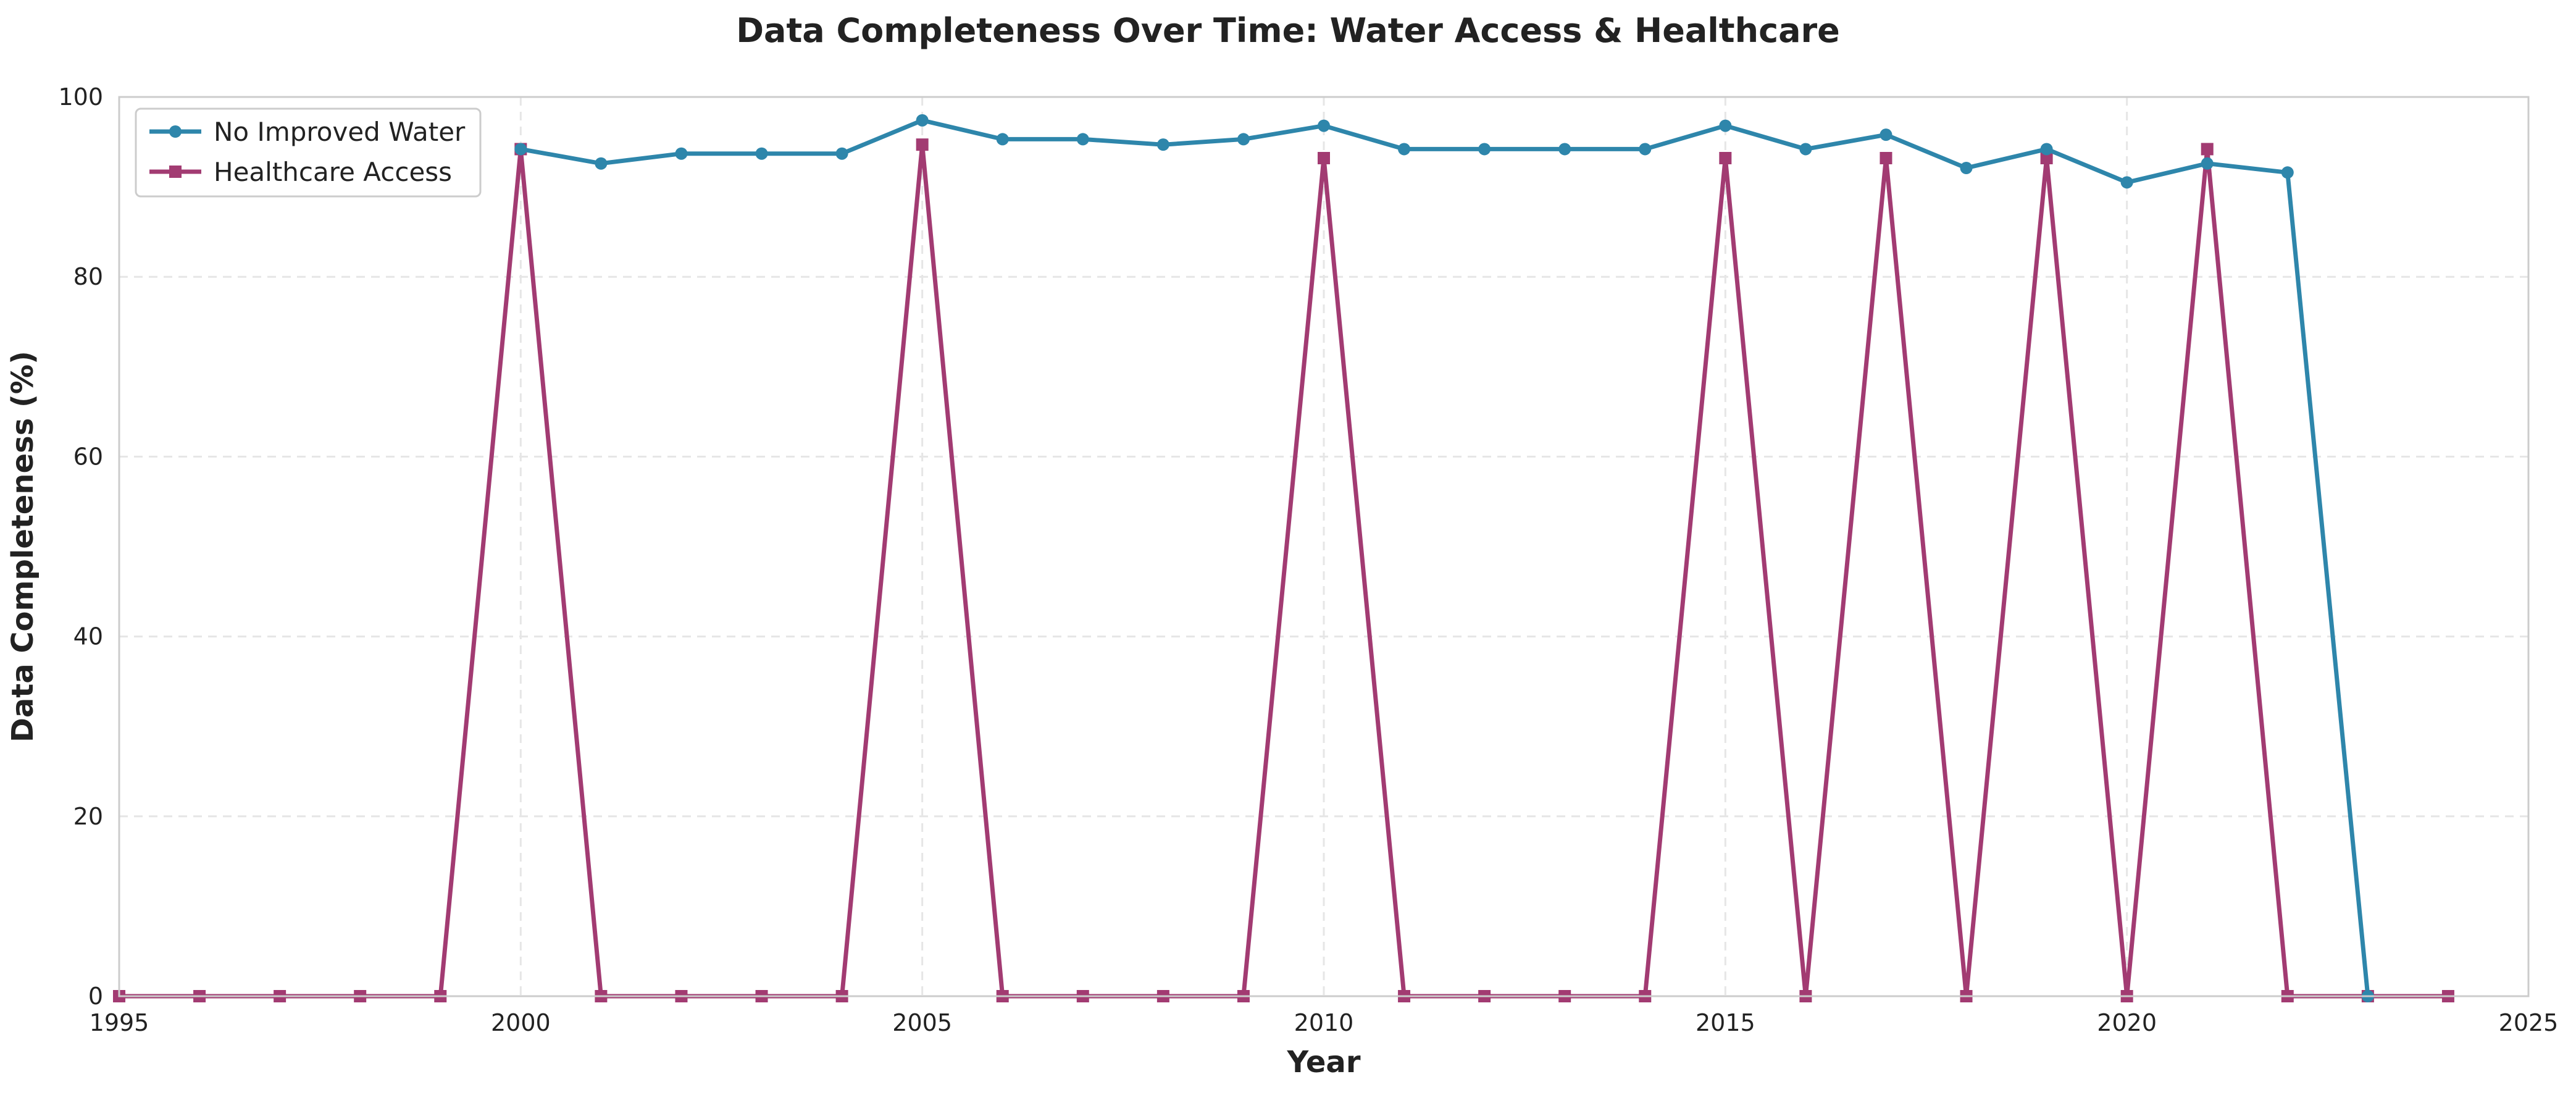 The image size is (2576, 1095). Describe the element at coordinates (23, 546) in the screenshot. I see `y-axis-label: Data Completeness (%)` at that location.